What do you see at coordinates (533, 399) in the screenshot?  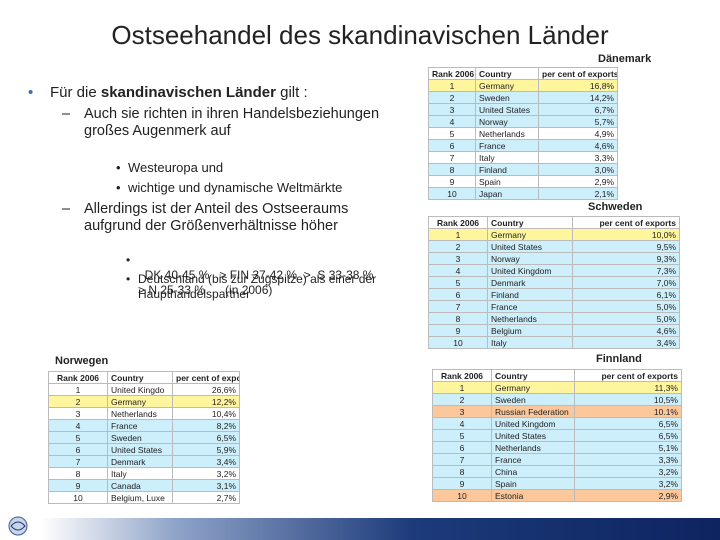 I see `country-cell: Sweden` at bounding box center [533, 399].